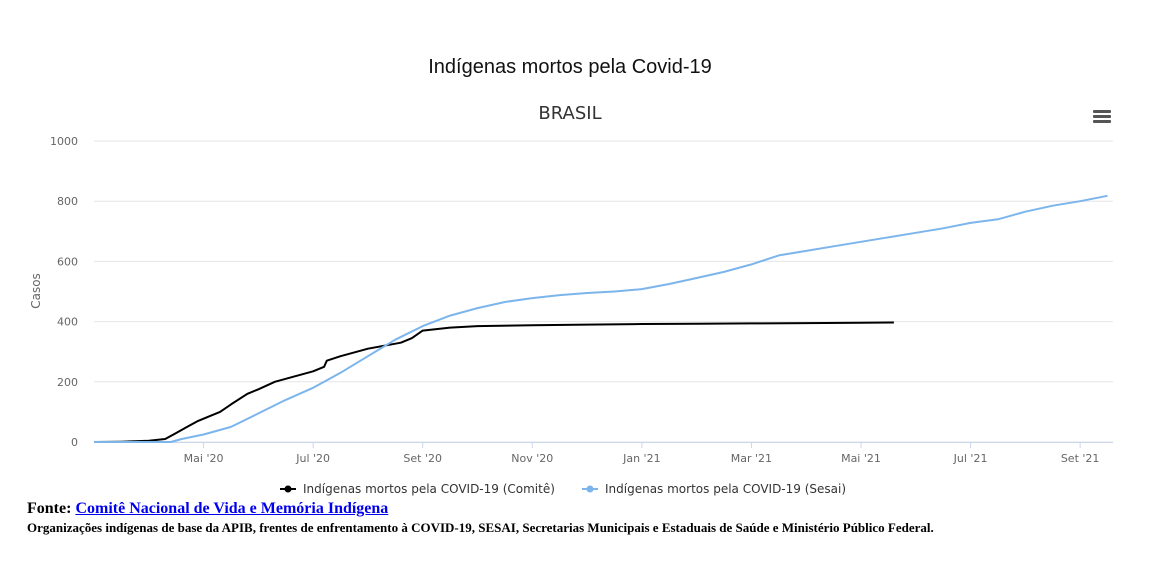 The height and width of the screenshot is (567, 1166). Describe the element at coordinates (74, 442) in the screenshot. I see `y-tick-label: 0` at that location.